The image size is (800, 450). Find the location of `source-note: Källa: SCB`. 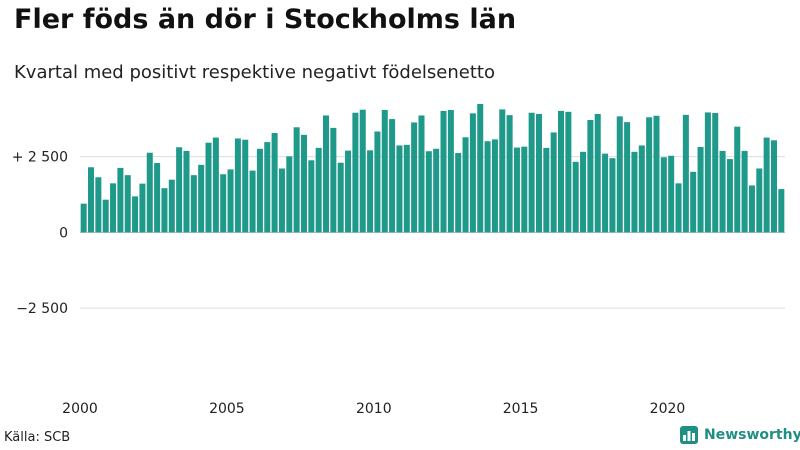

source-note: Källa: SCB is located at coordinates (37, 437).